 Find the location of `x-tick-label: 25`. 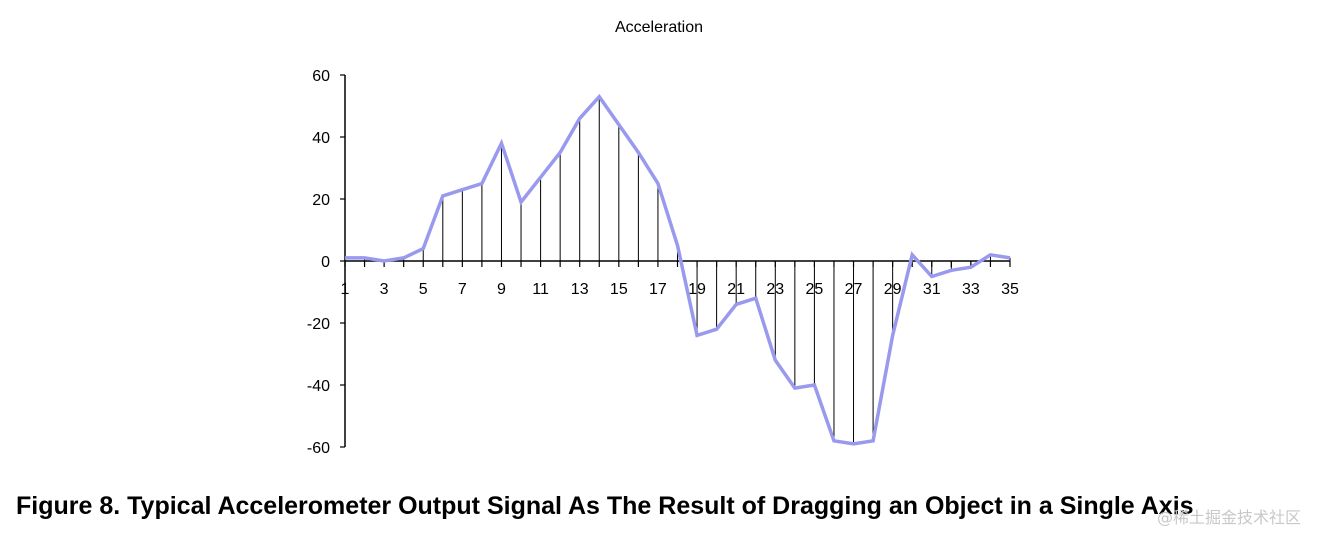

x-tick-label: 25 is located at coordinates (815, 289).